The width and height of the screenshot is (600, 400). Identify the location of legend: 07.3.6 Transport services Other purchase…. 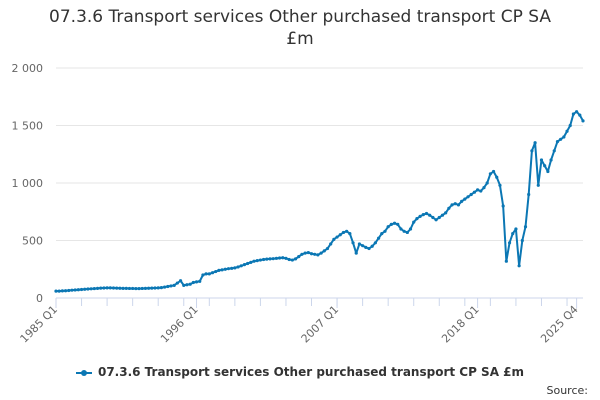
(300, 372).